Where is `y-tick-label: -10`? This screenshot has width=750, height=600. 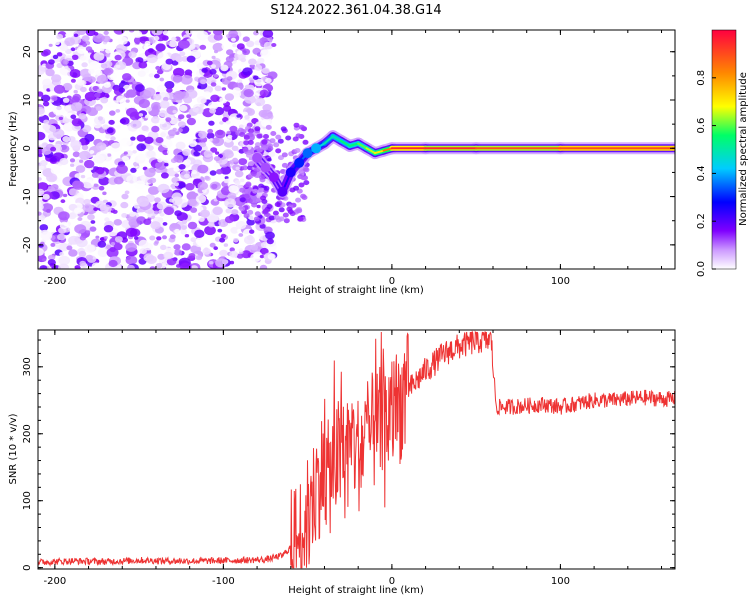
y-tick-label: -10 is located at coordinates (27, 196).